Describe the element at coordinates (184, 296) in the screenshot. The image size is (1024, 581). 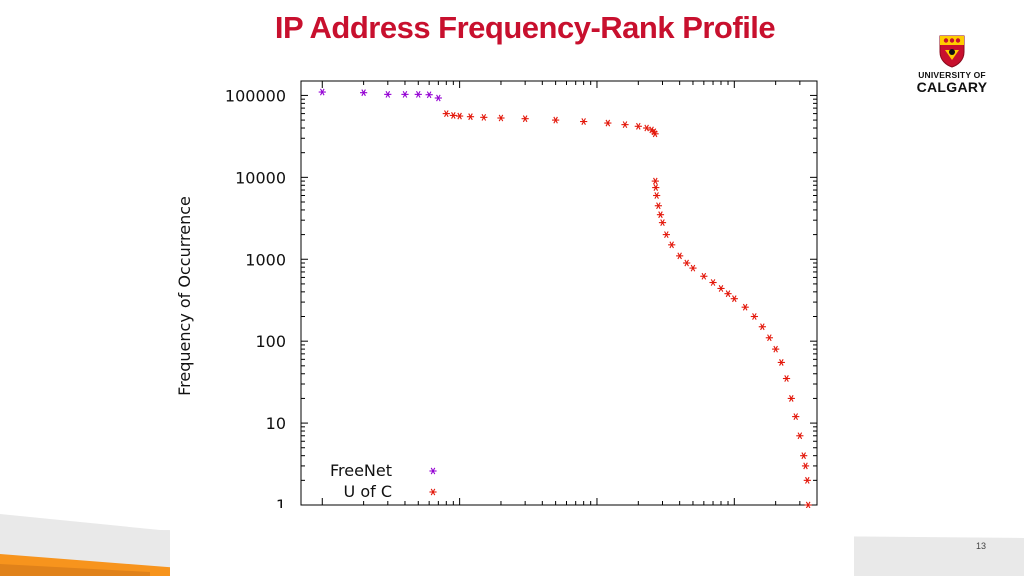
I see `y-axis-label: Frequency of Occurrence` at that location.